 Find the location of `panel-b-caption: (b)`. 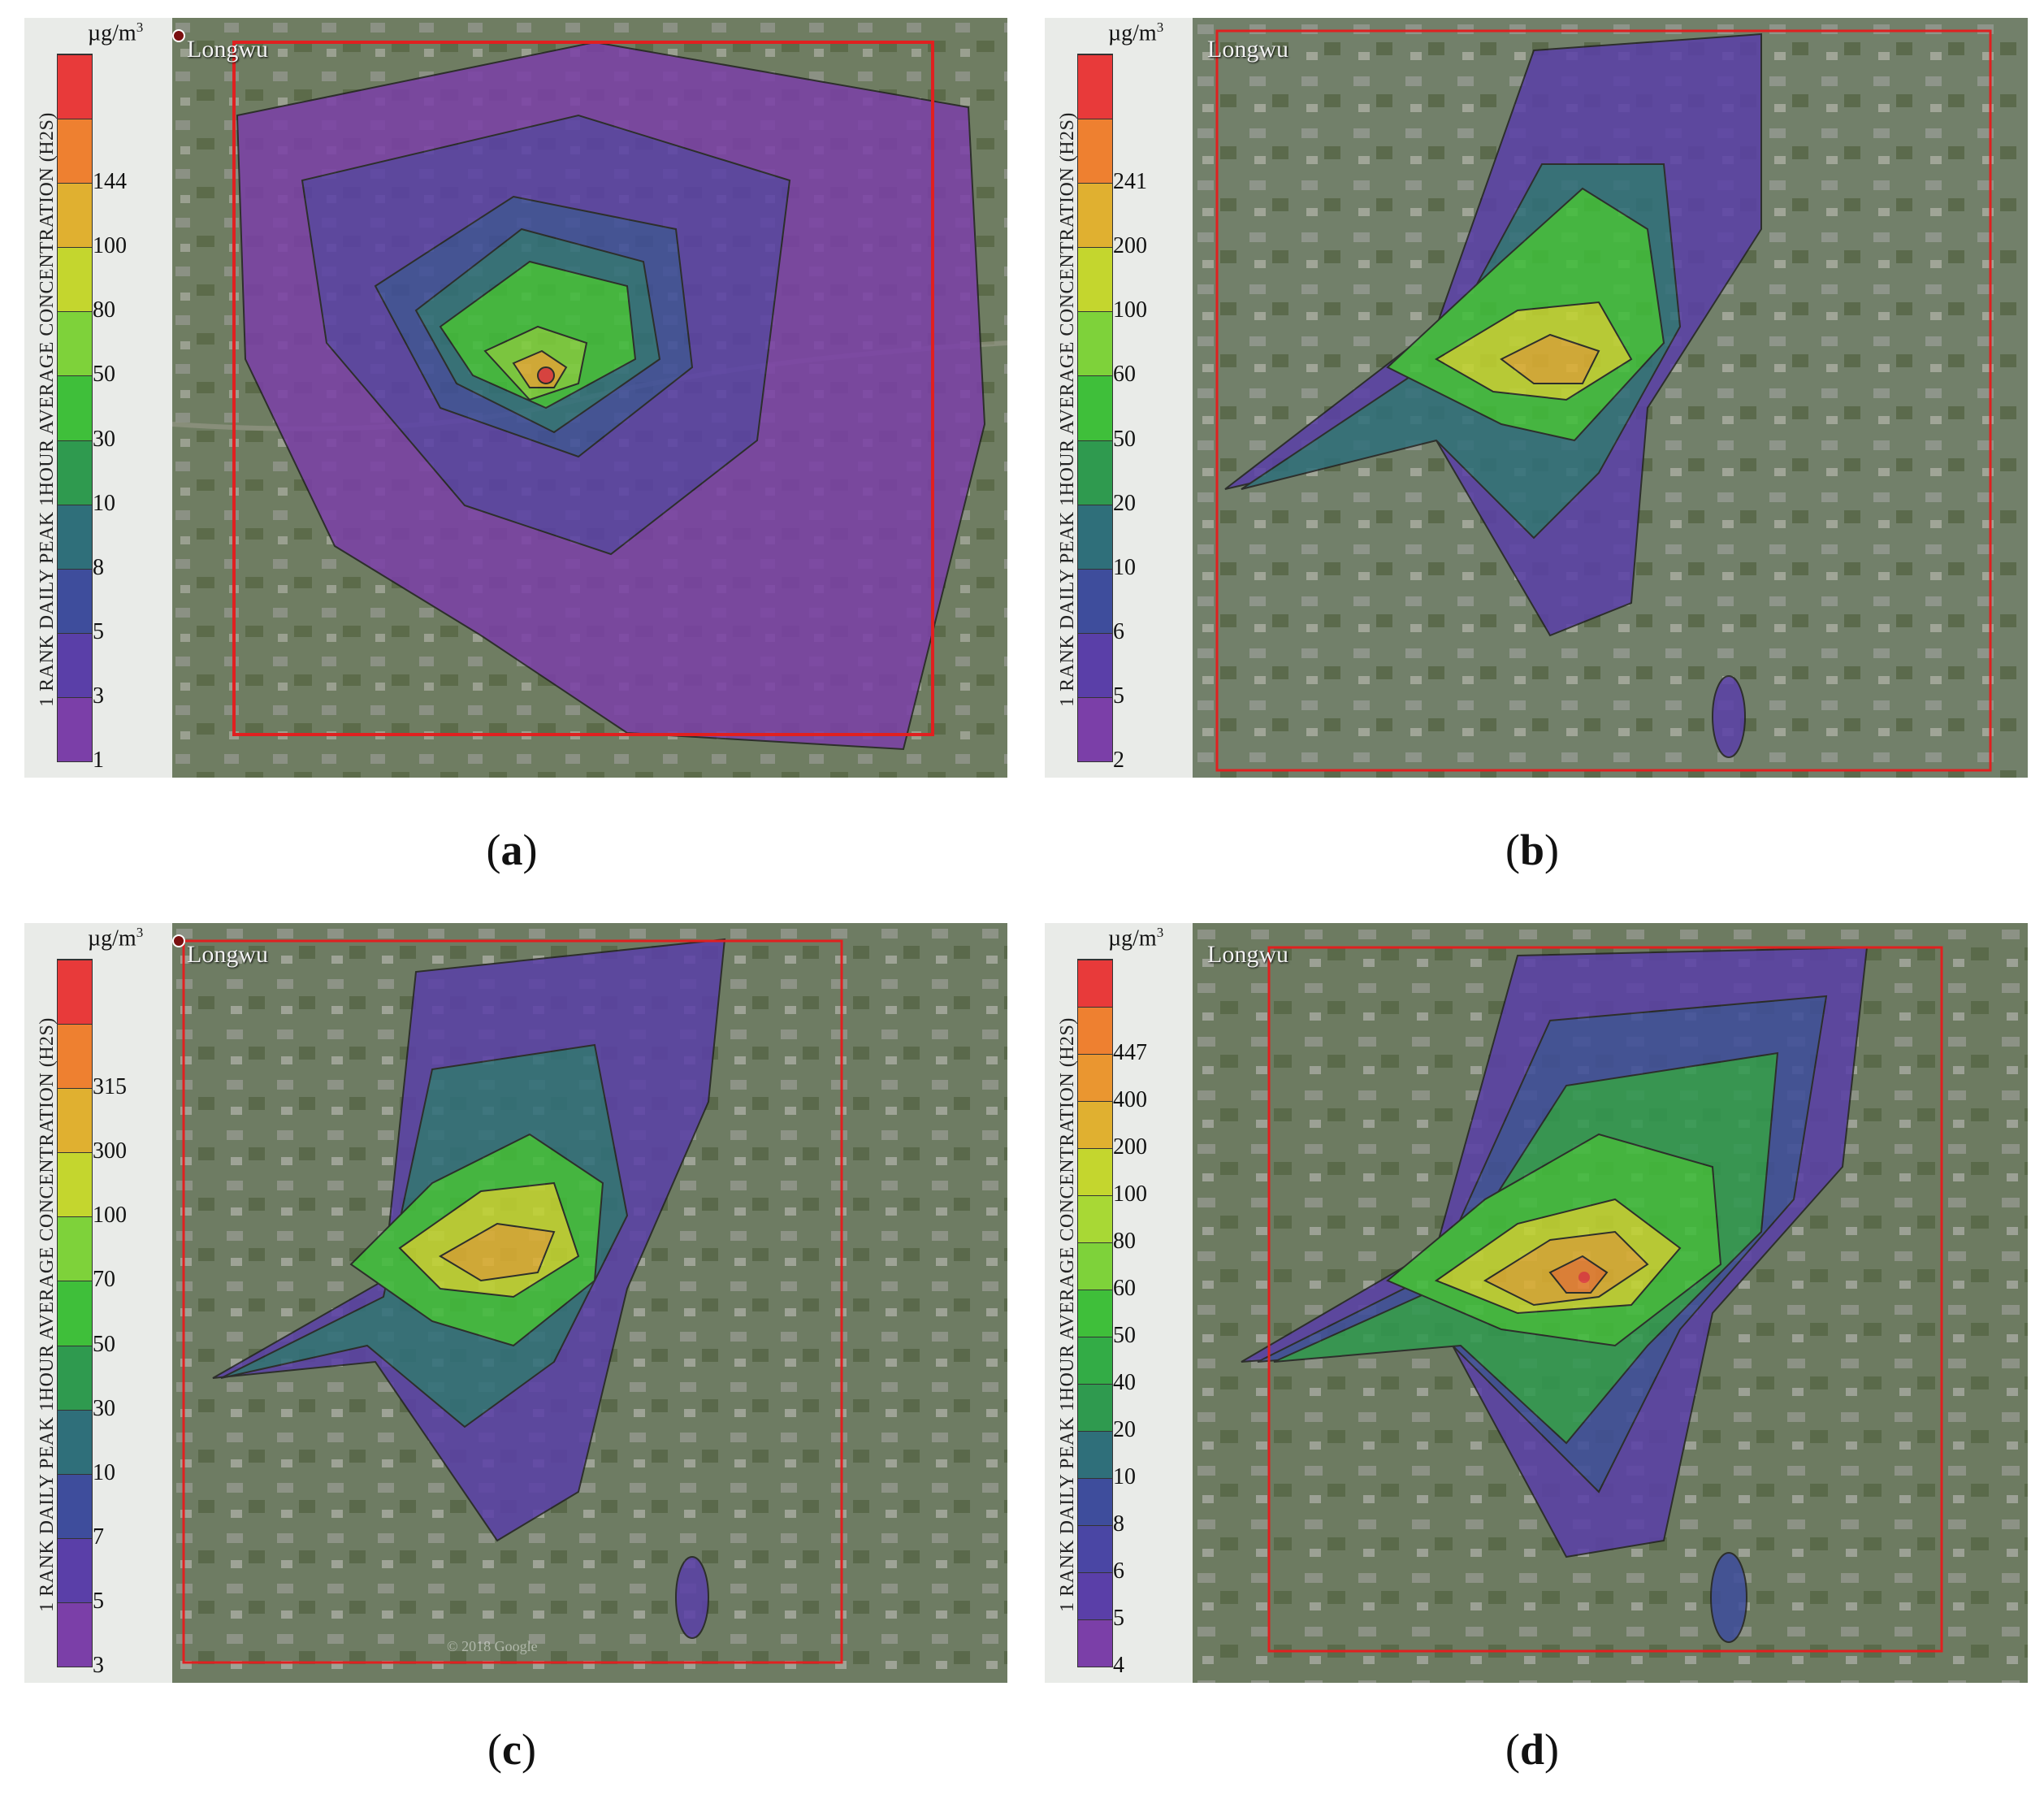

panel-b-caption: (b) is located at coordinates (1532, 850).